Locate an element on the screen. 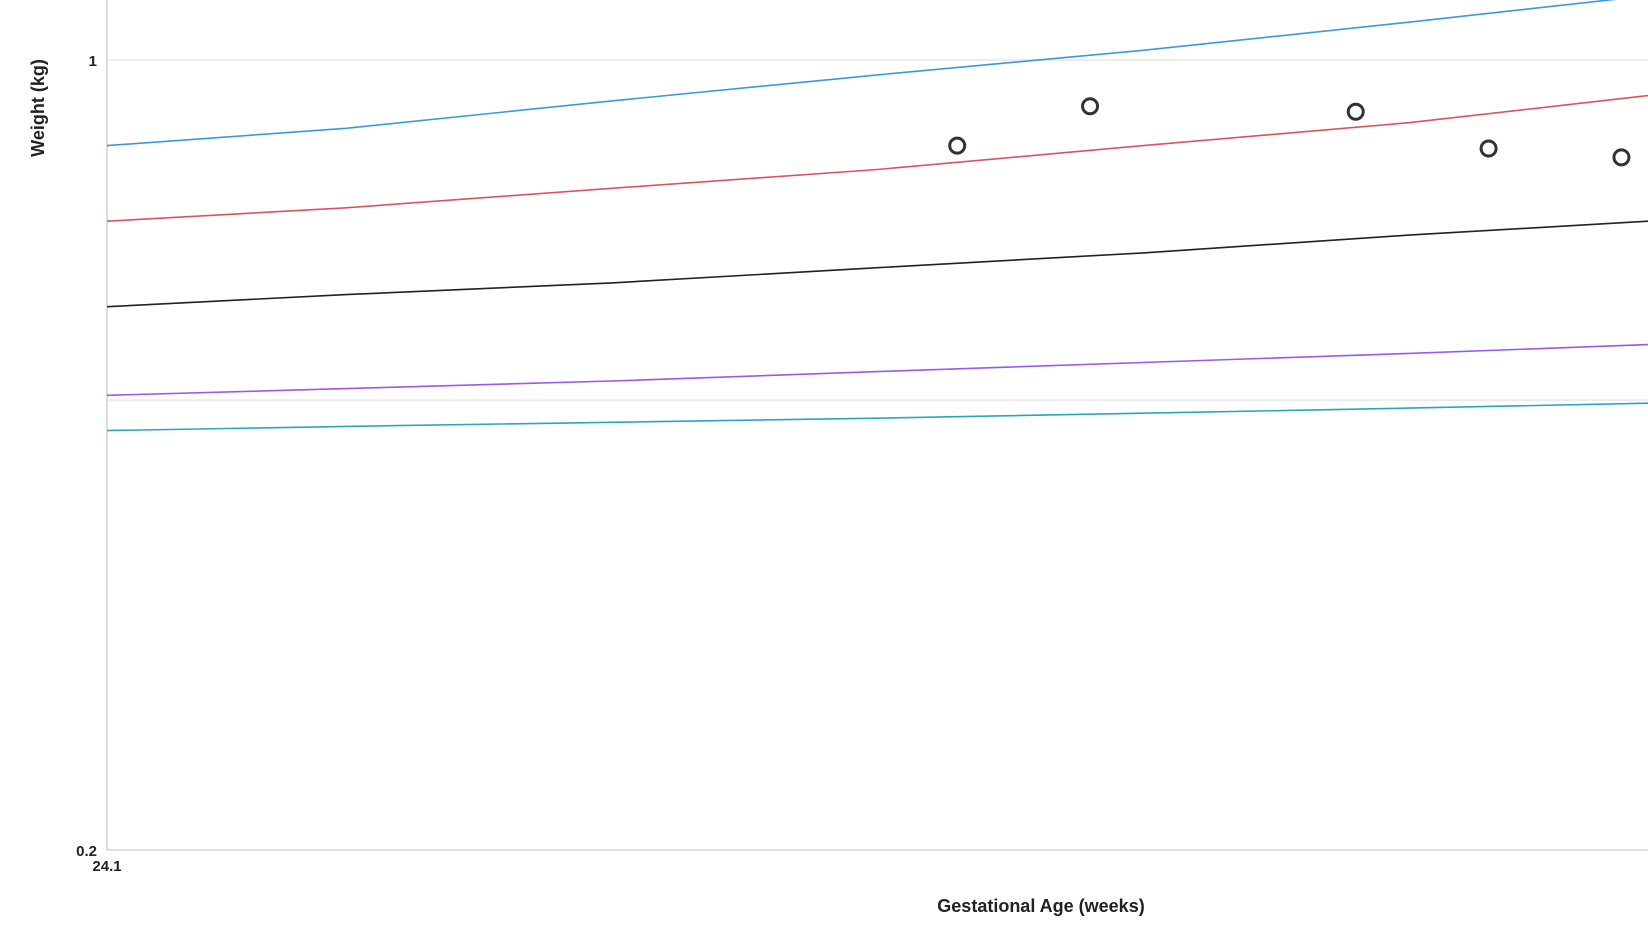 This screenshot has width=1648, height=945. x-axis-title: Gestational Age (weeks) is located at coordinates (1040, 906).